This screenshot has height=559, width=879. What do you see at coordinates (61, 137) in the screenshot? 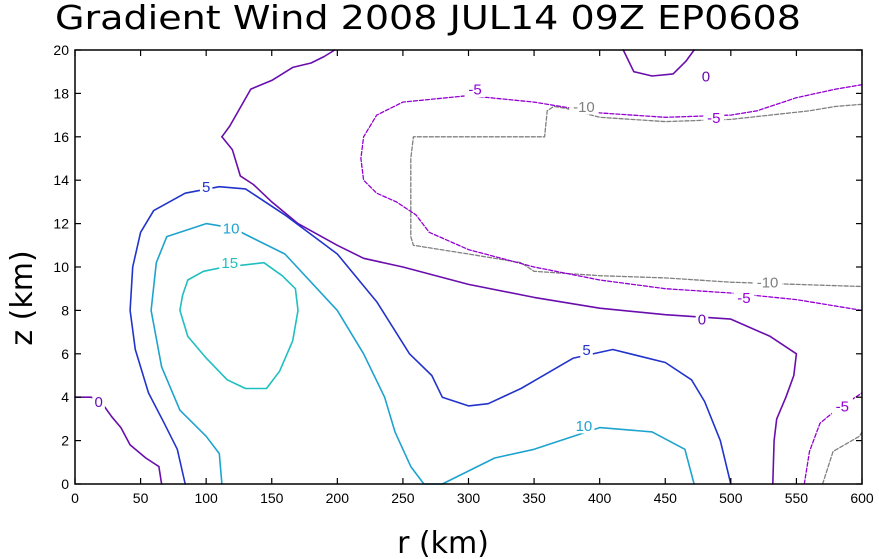
I see `y-tick-label-8: 16` at bounding box center [61, 137].